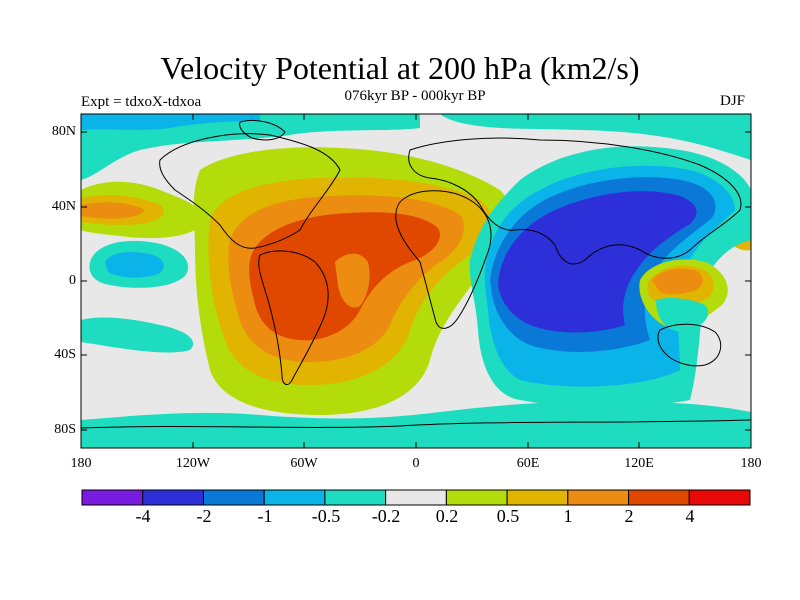 The height and width of the screenshot is (600, 800). I want to click on colorbar-label: 2, so click(629, 516).